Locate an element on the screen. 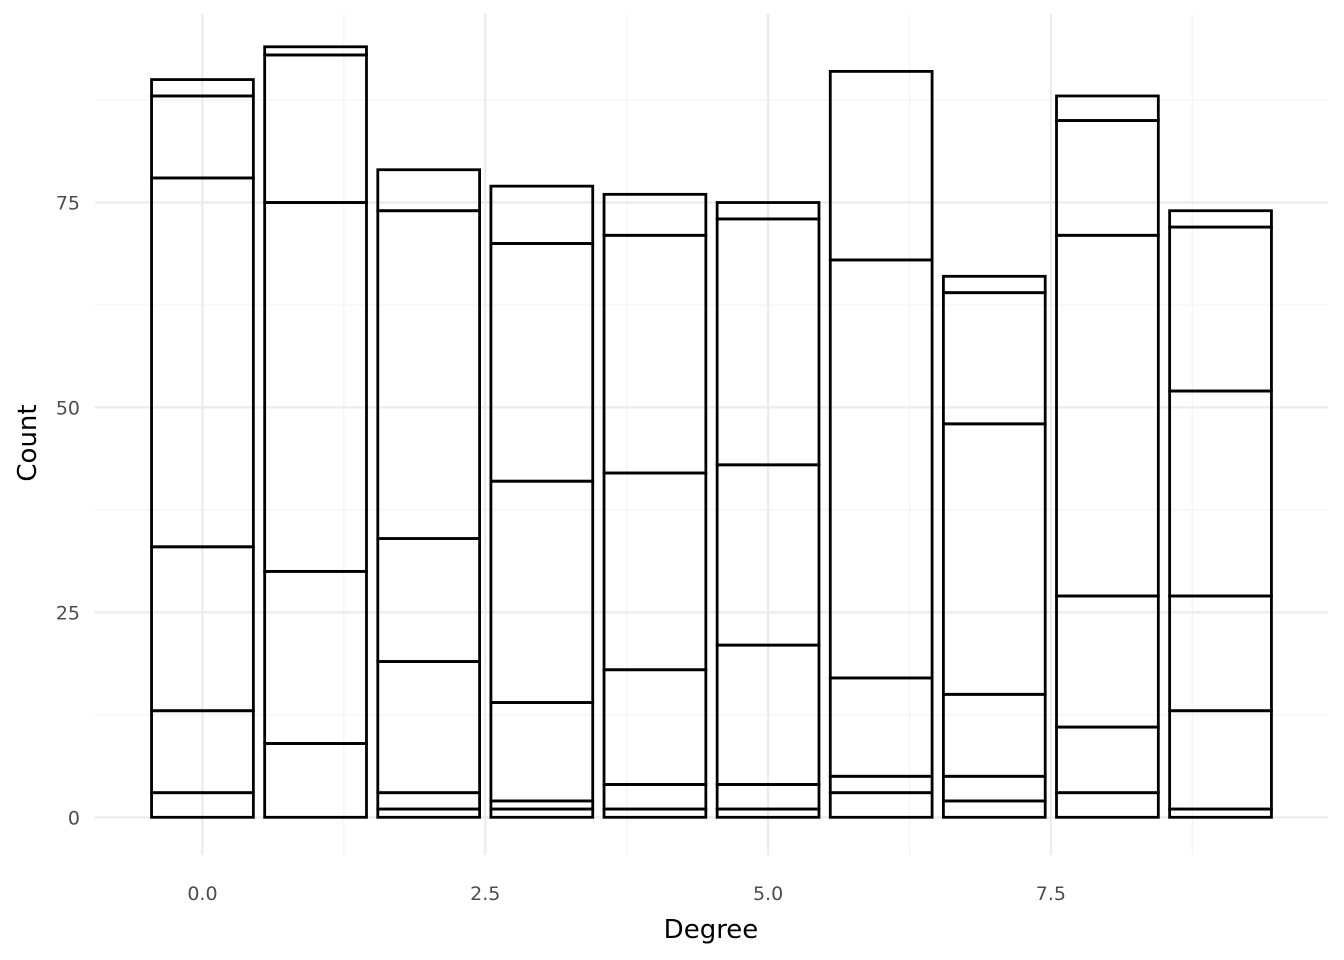 Image resolution: width=1344 pixels, height=960 pixels. y-tick-label: 75 is located at coordinates (68, 204).